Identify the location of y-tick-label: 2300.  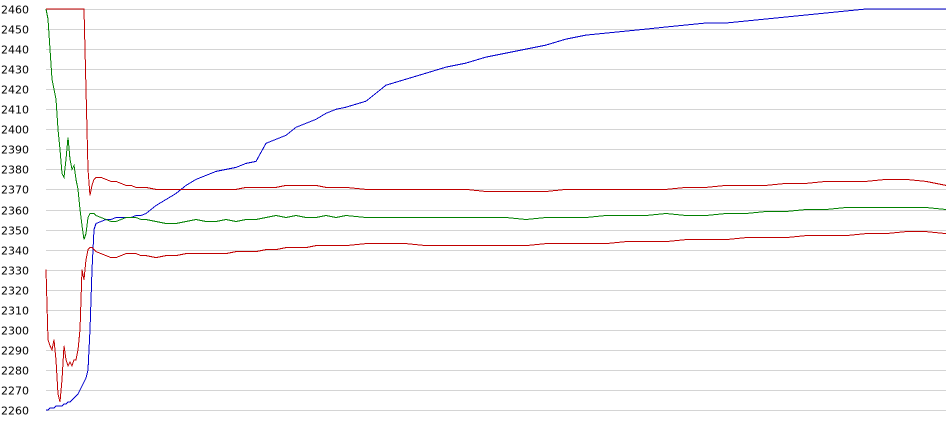
(15, 331).